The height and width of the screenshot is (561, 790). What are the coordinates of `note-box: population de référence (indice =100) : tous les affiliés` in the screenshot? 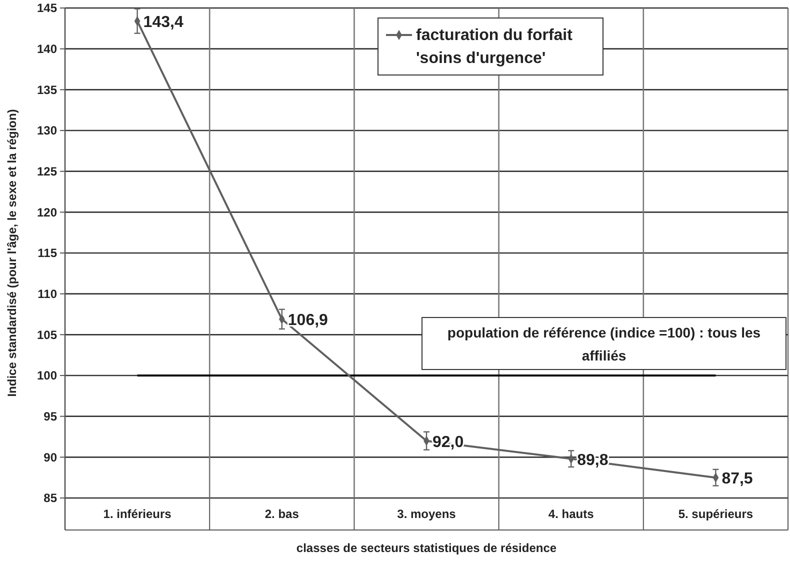 It's located at (604, 343).